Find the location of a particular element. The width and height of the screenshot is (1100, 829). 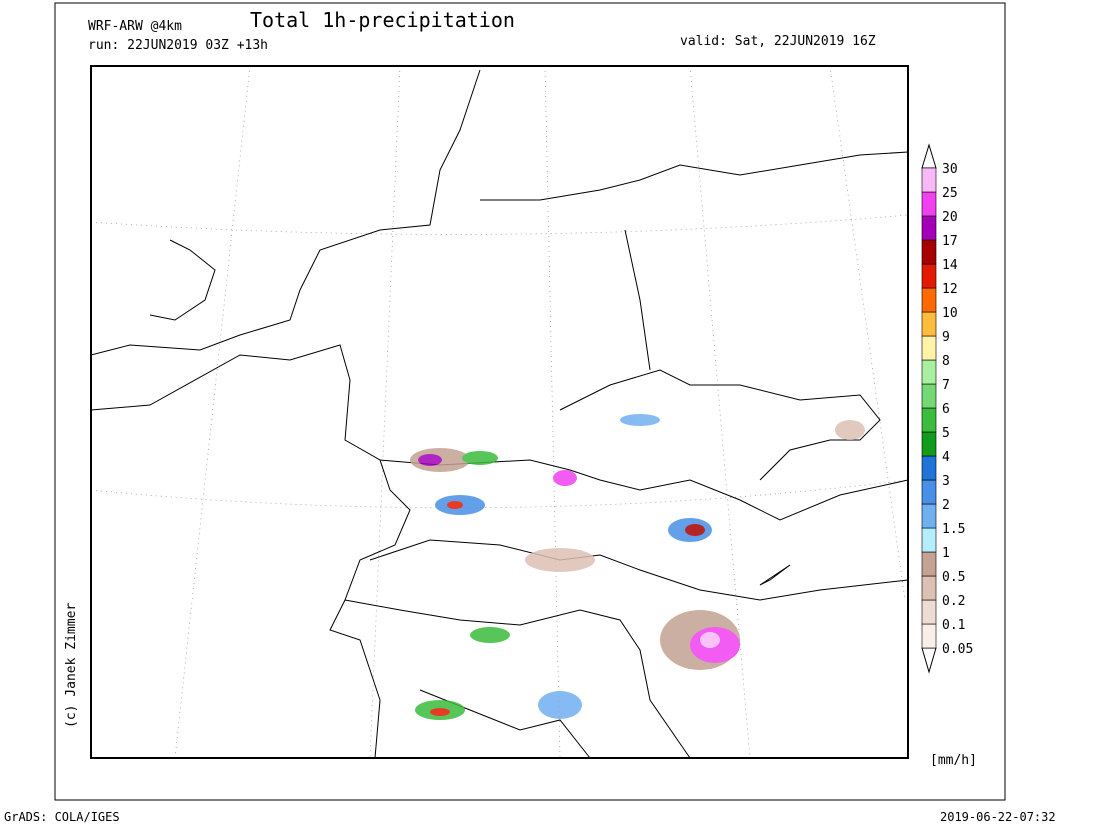

colorbar-label: 25 is located at coordinates (950, 193).